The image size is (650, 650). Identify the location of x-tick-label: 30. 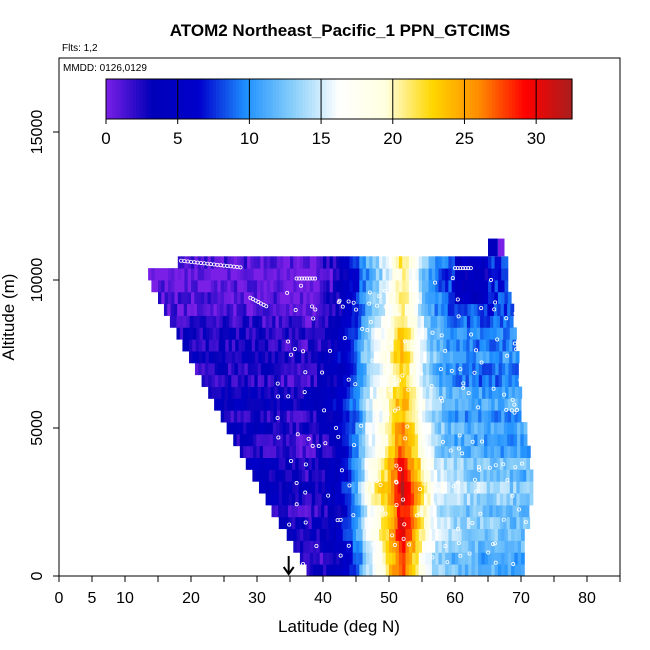
(257, 598).